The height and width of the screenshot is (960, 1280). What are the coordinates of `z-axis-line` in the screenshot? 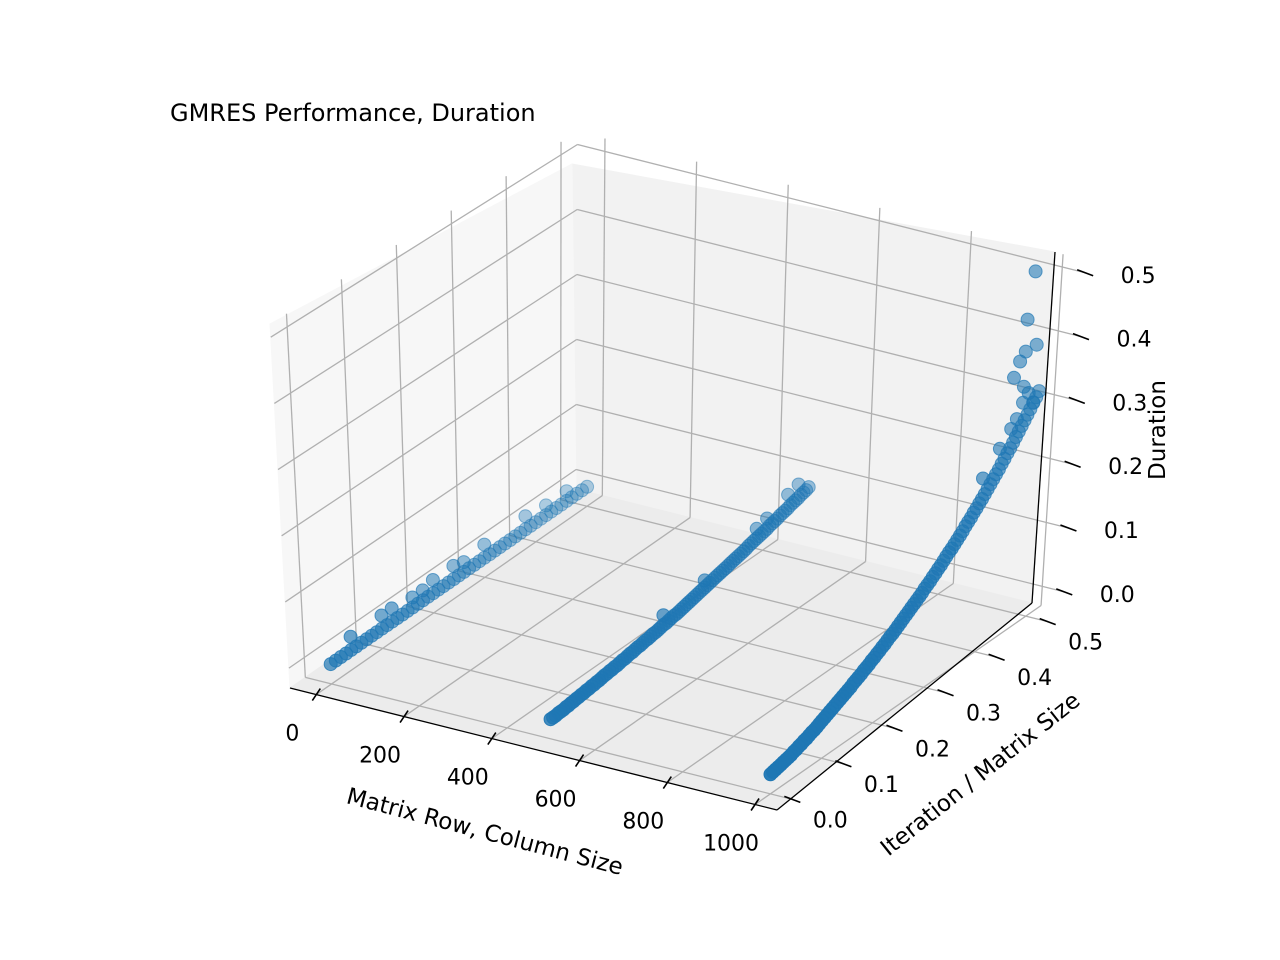 It's located at (1043, 427).